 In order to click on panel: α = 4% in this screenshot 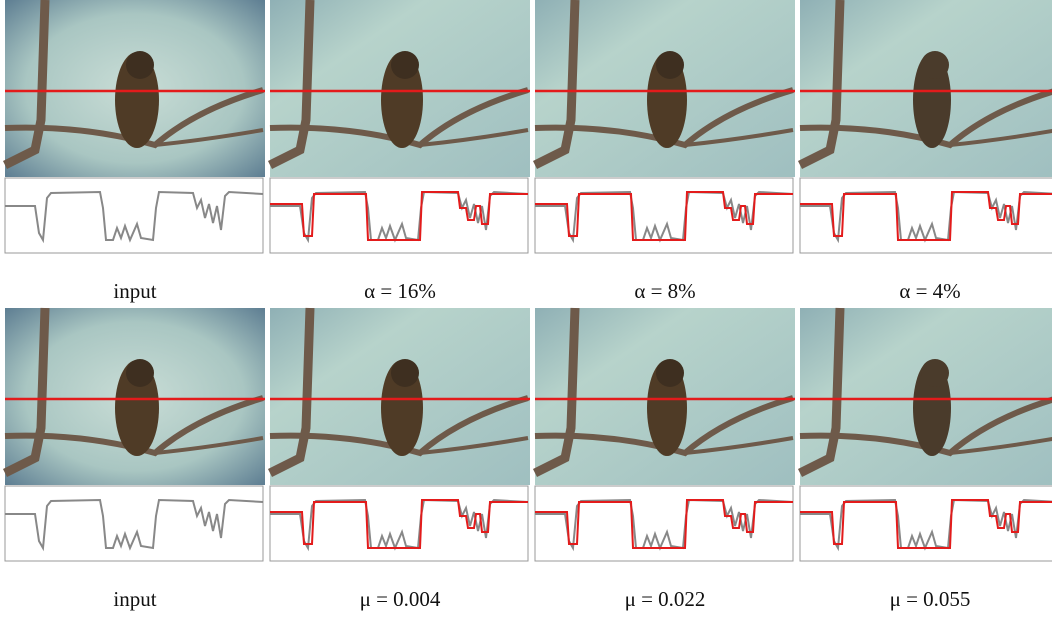, I will do `click(924, 151)`.